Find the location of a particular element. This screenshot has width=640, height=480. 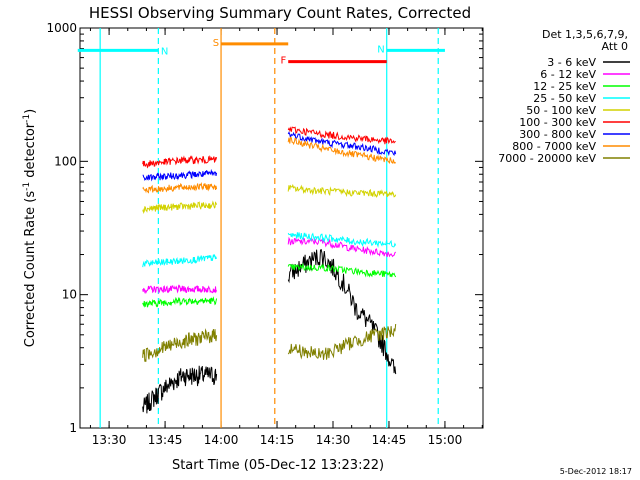

legend-item-label: 7000 - 20000 keV is located at coordinates (547, 158).